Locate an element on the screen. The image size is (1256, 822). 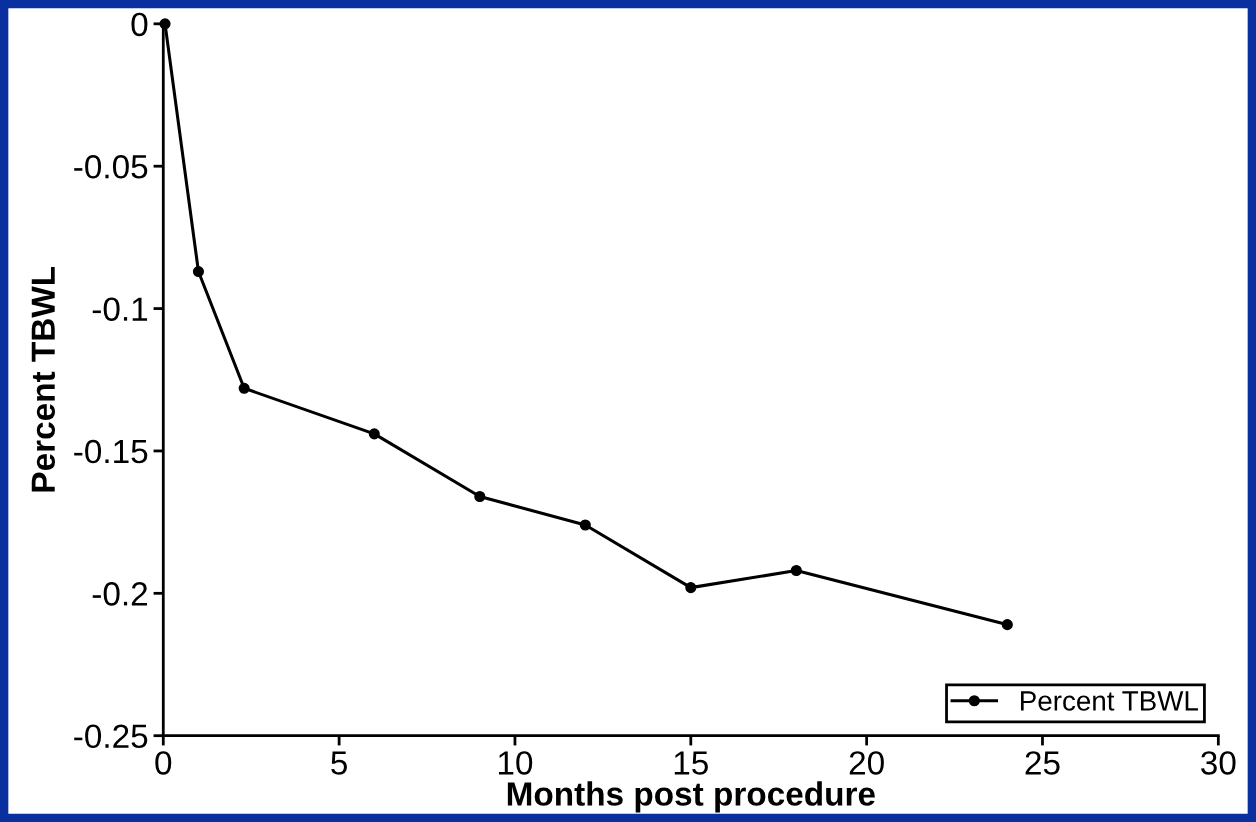
x-tick-label: 30 is located at coordinates (1218, 763).